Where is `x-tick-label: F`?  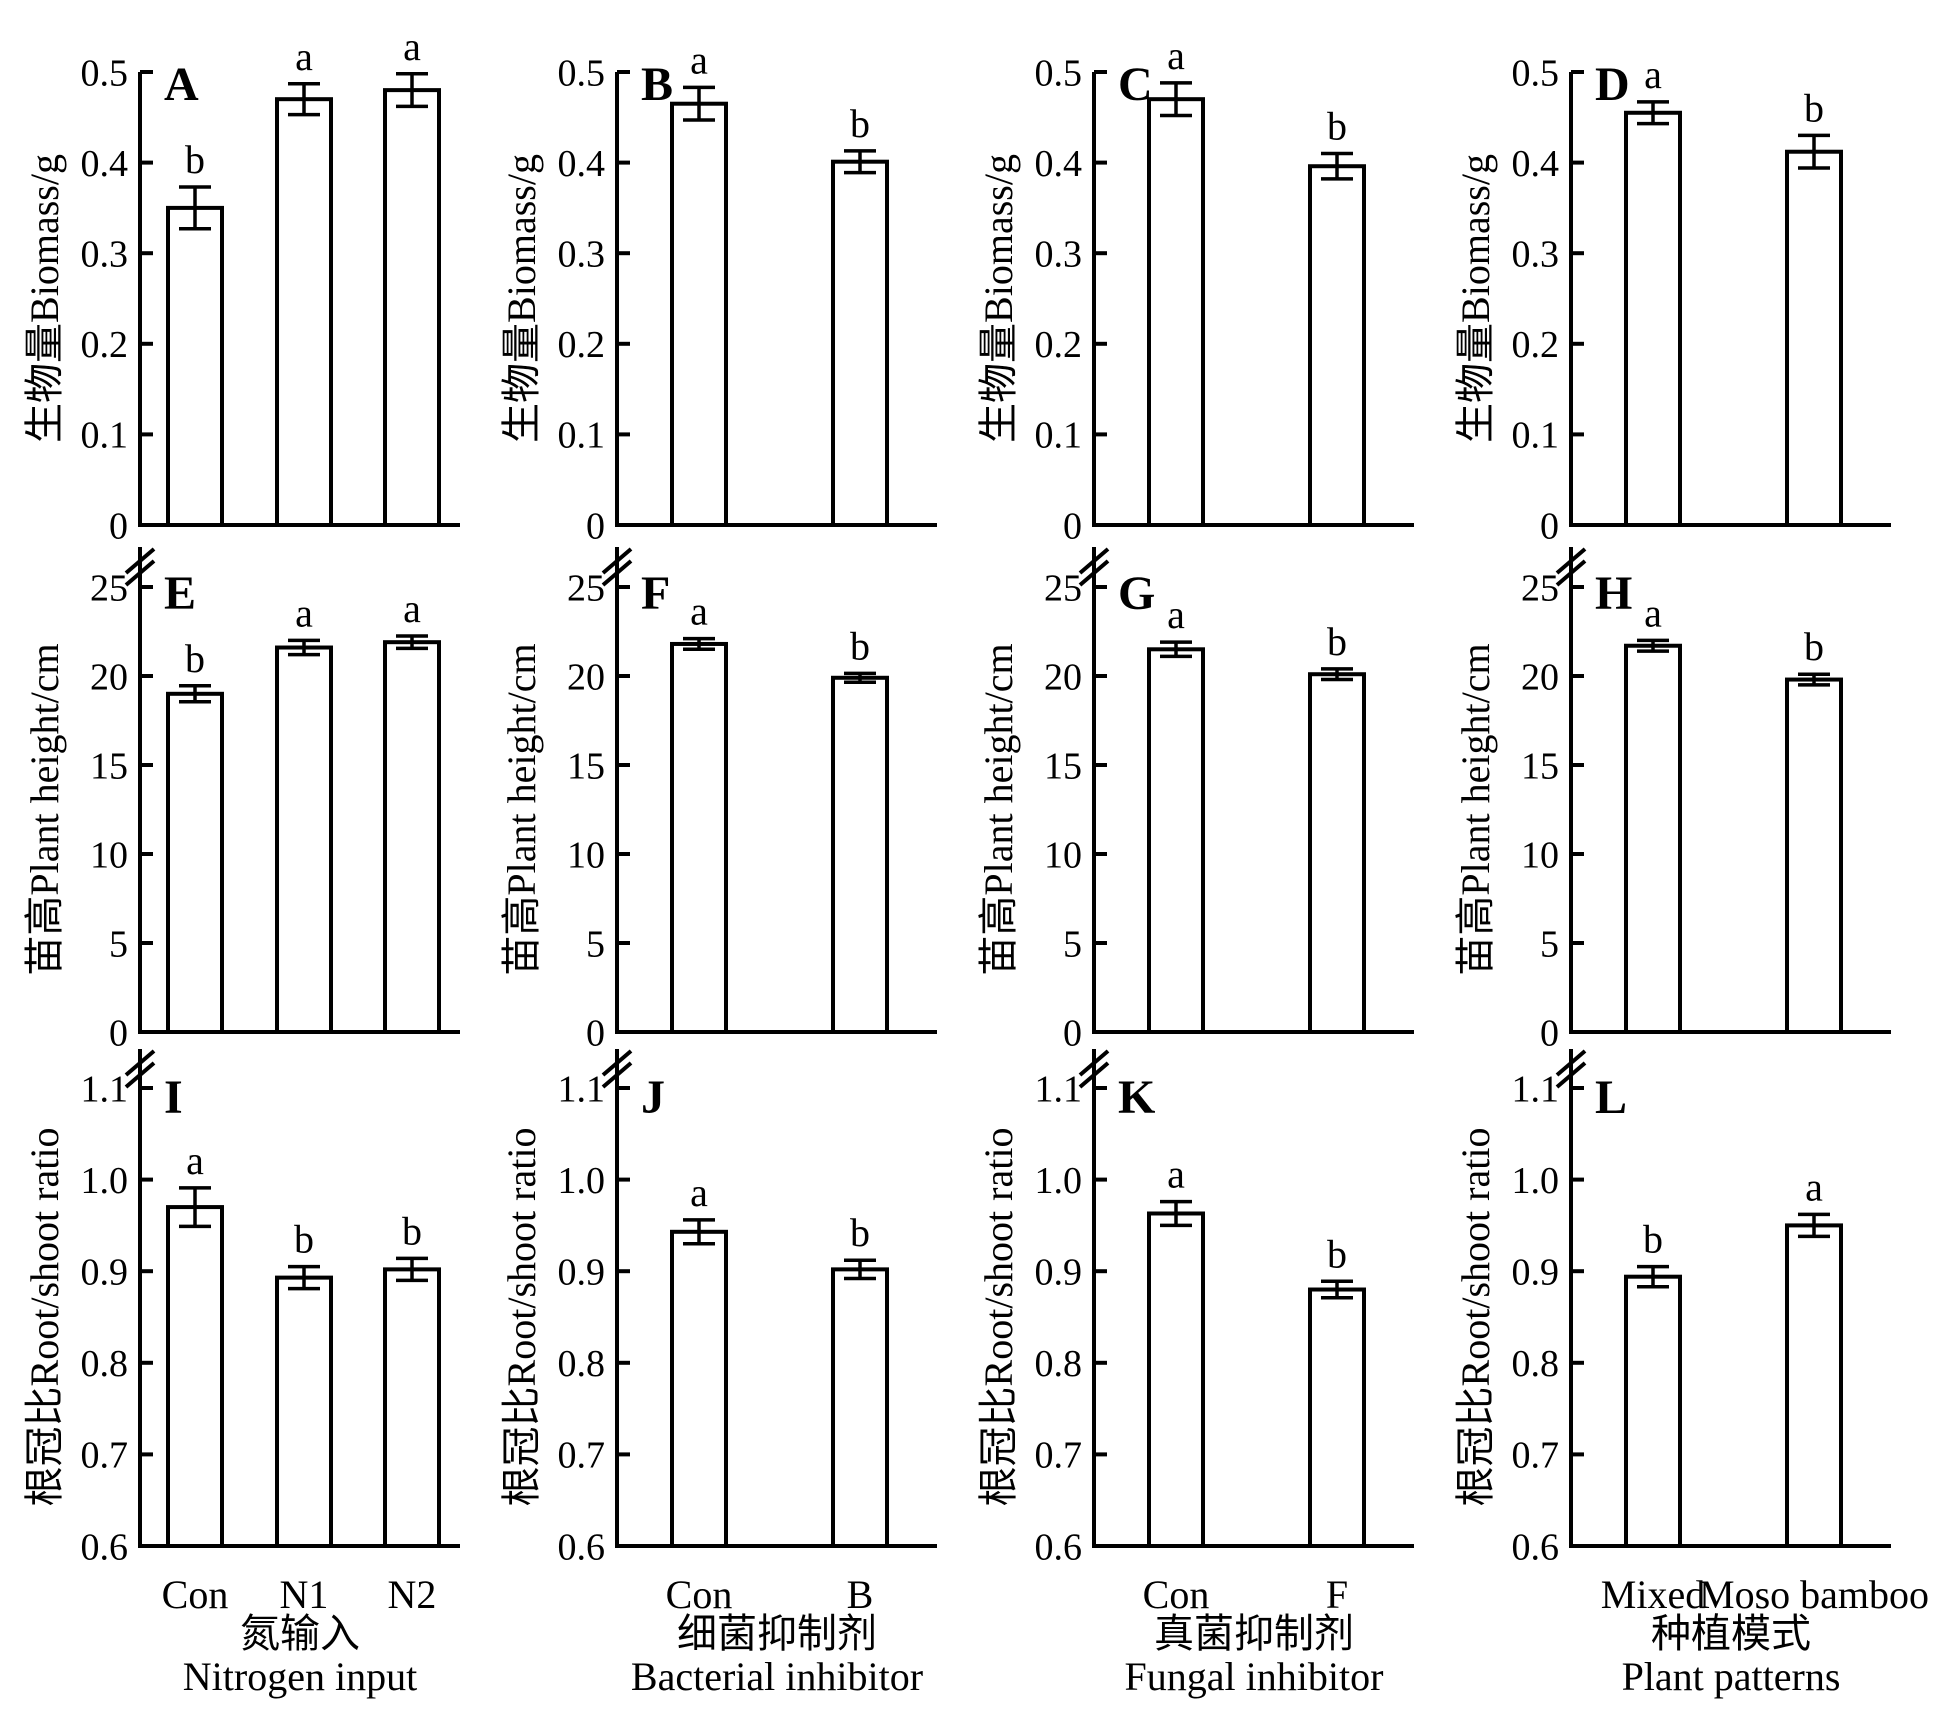 x-tick-label: F is located at coordinates (1337, 1594).